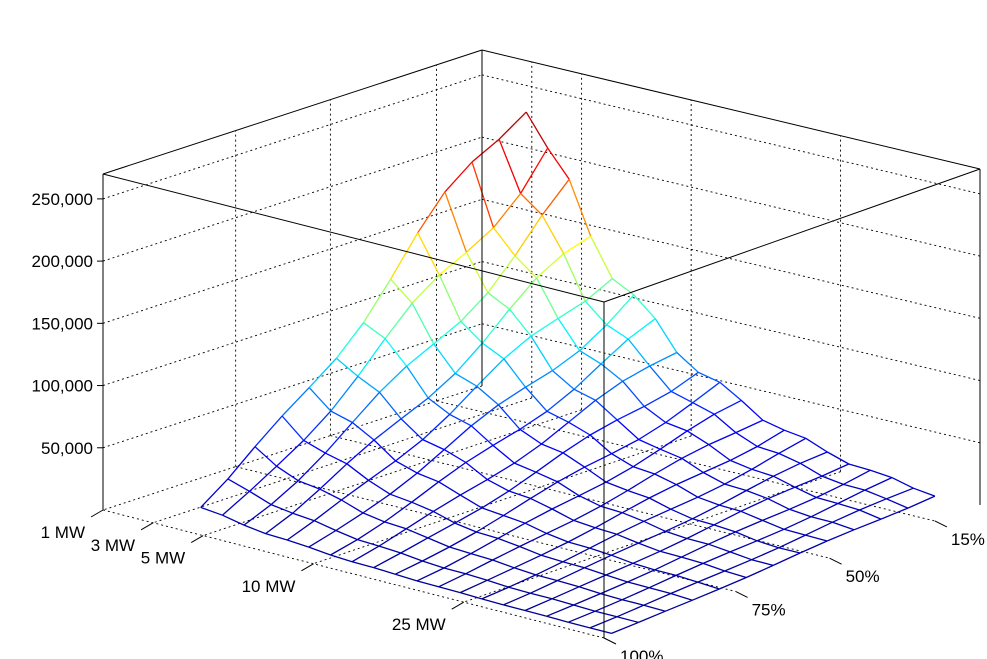 This screenshot has height=659, width=987. What do you see at coordinates (269, 586) in the screenshot?
I see `x-tick-label: 10 MW` at bounding box center [269, 586].